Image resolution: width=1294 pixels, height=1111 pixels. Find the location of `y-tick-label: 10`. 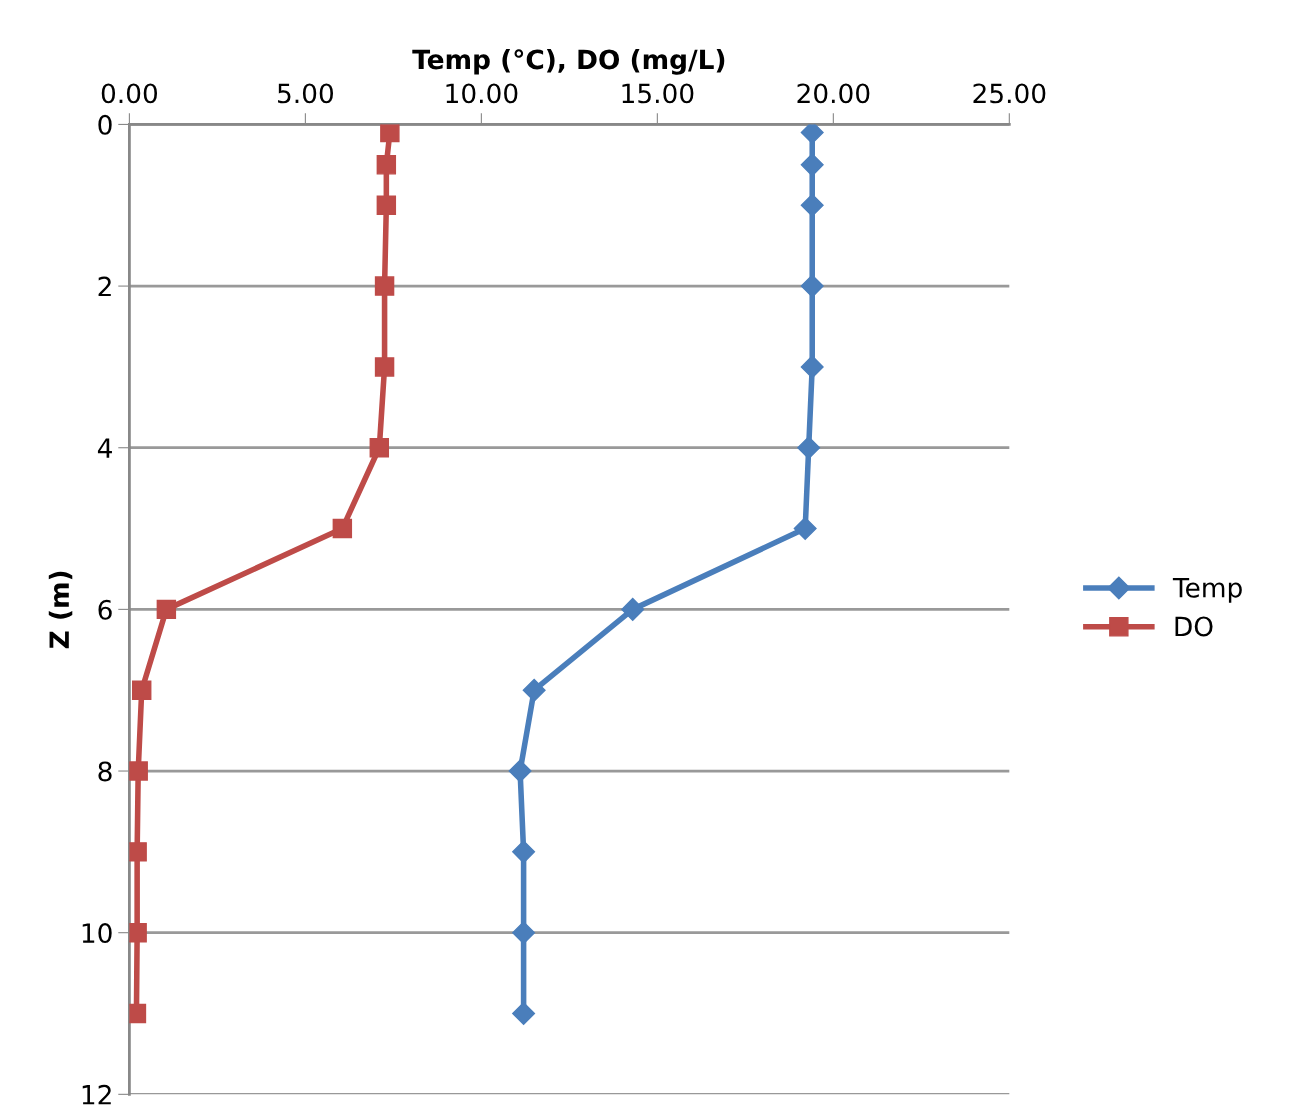

y-tick-label: 10 is located at coordinates (97, 933).